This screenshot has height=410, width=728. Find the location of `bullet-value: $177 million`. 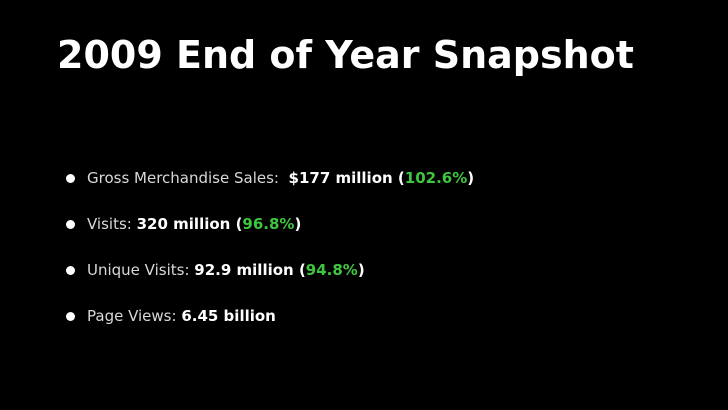

bullet-value: $177 million is located at coordinates (340, 178).